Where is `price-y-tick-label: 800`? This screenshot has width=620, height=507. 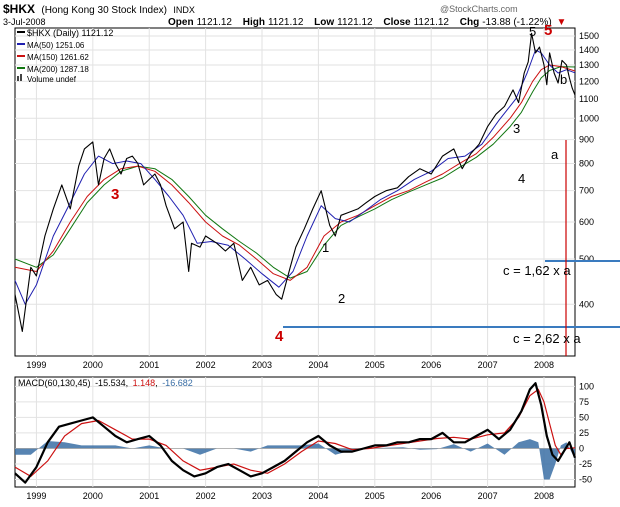 price-y-tick-label: 800 is located at coordinates (586, 164).